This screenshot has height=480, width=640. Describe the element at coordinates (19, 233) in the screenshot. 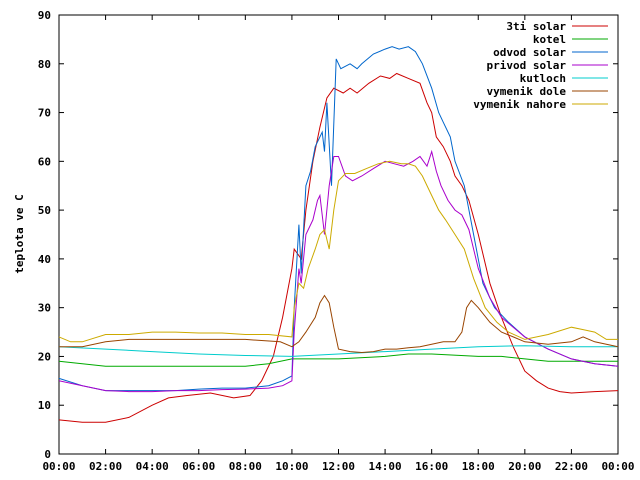

I see `y-axis-label: teplota ve C` at that location.